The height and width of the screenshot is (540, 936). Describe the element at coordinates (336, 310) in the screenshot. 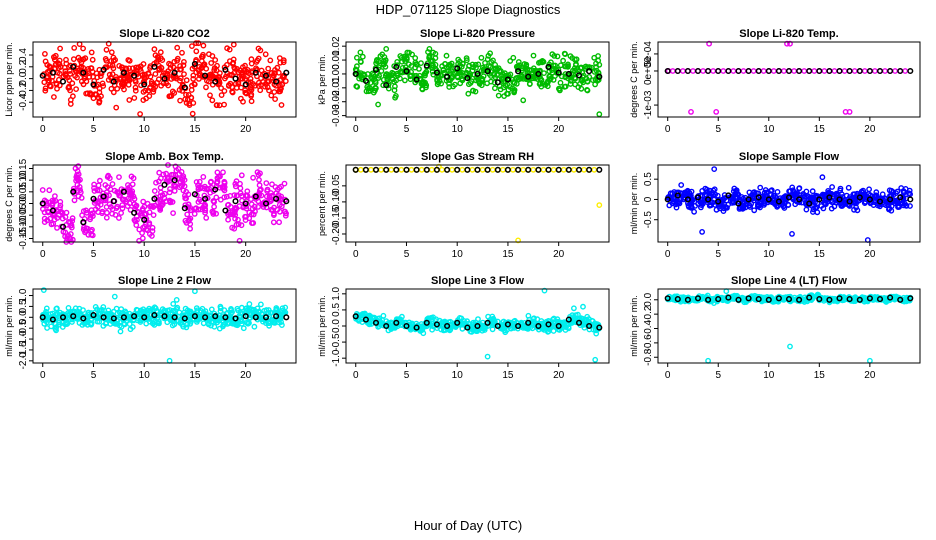

I see `y-tick-label: 0.5` at that location.